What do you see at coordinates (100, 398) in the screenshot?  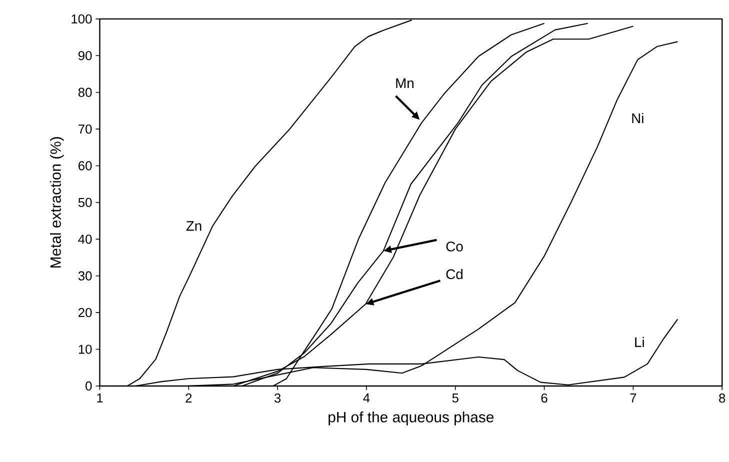 I see `x-tick-label: 1` at bounding box center [100, 398].